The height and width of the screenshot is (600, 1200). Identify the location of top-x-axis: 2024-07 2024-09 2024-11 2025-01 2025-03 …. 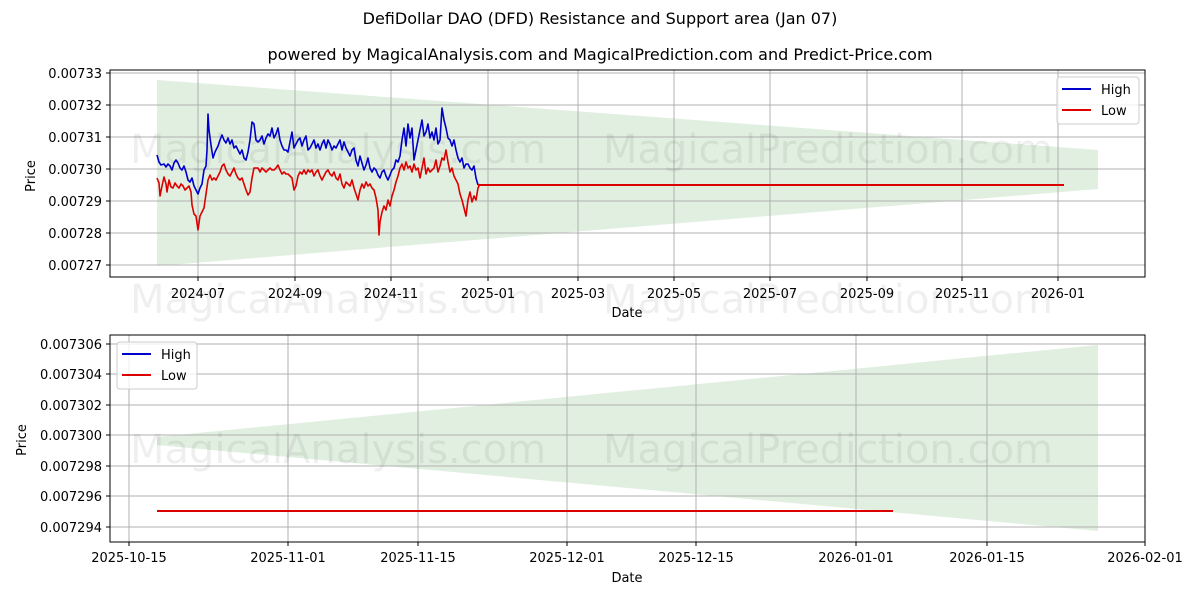
(628, 299).